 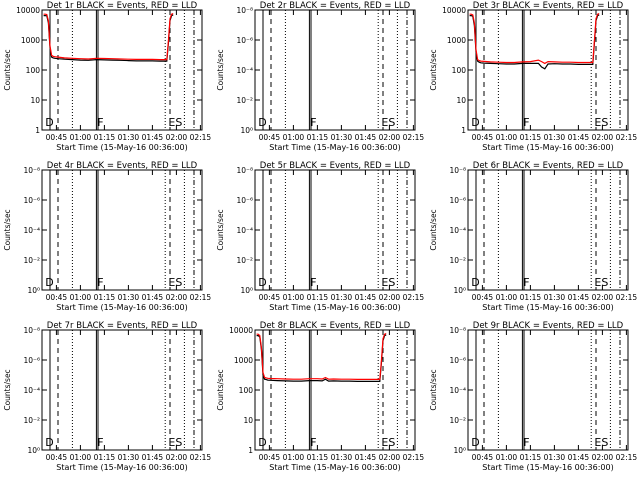 I want to click on panel-title: Det 2r BLACK = Events, RED = LLD, so click(x=335, y=6).